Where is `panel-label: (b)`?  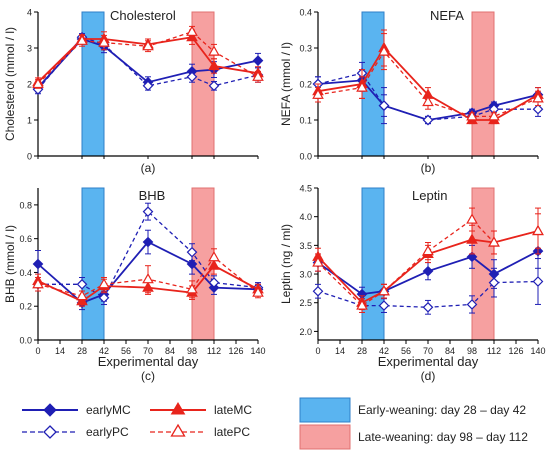 panel-label: (b) is located at coordinates (428, 168).